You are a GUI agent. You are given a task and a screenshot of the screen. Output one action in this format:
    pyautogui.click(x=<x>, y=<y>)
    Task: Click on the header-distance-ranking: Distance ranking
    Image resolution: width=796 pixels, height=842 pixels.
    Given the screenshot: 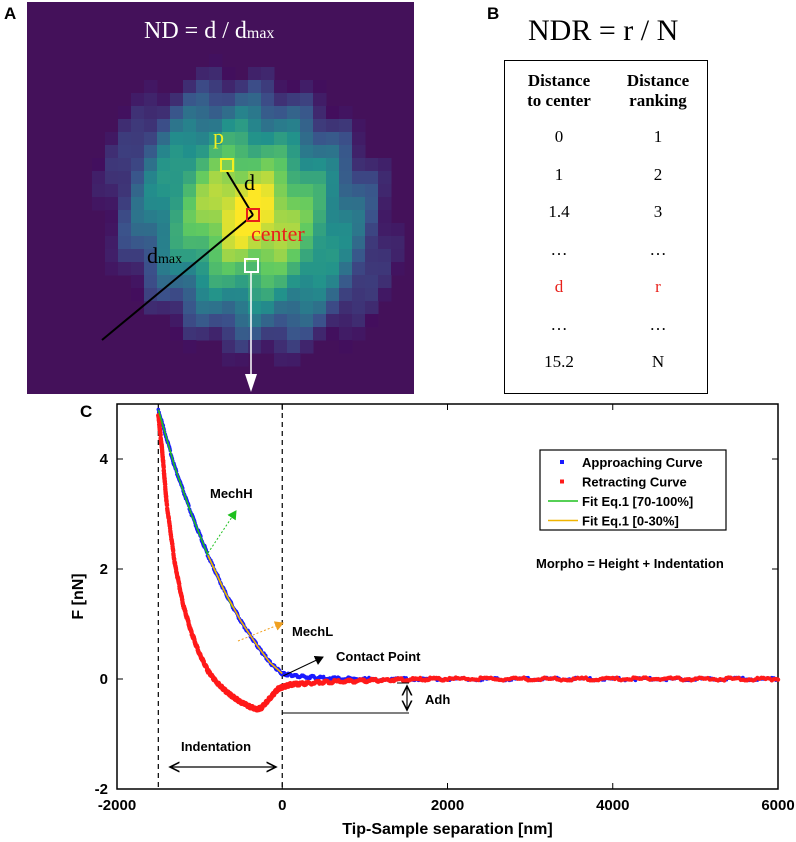 What is the action you would take?
    pyautogui.click(x=658, y=90)
    